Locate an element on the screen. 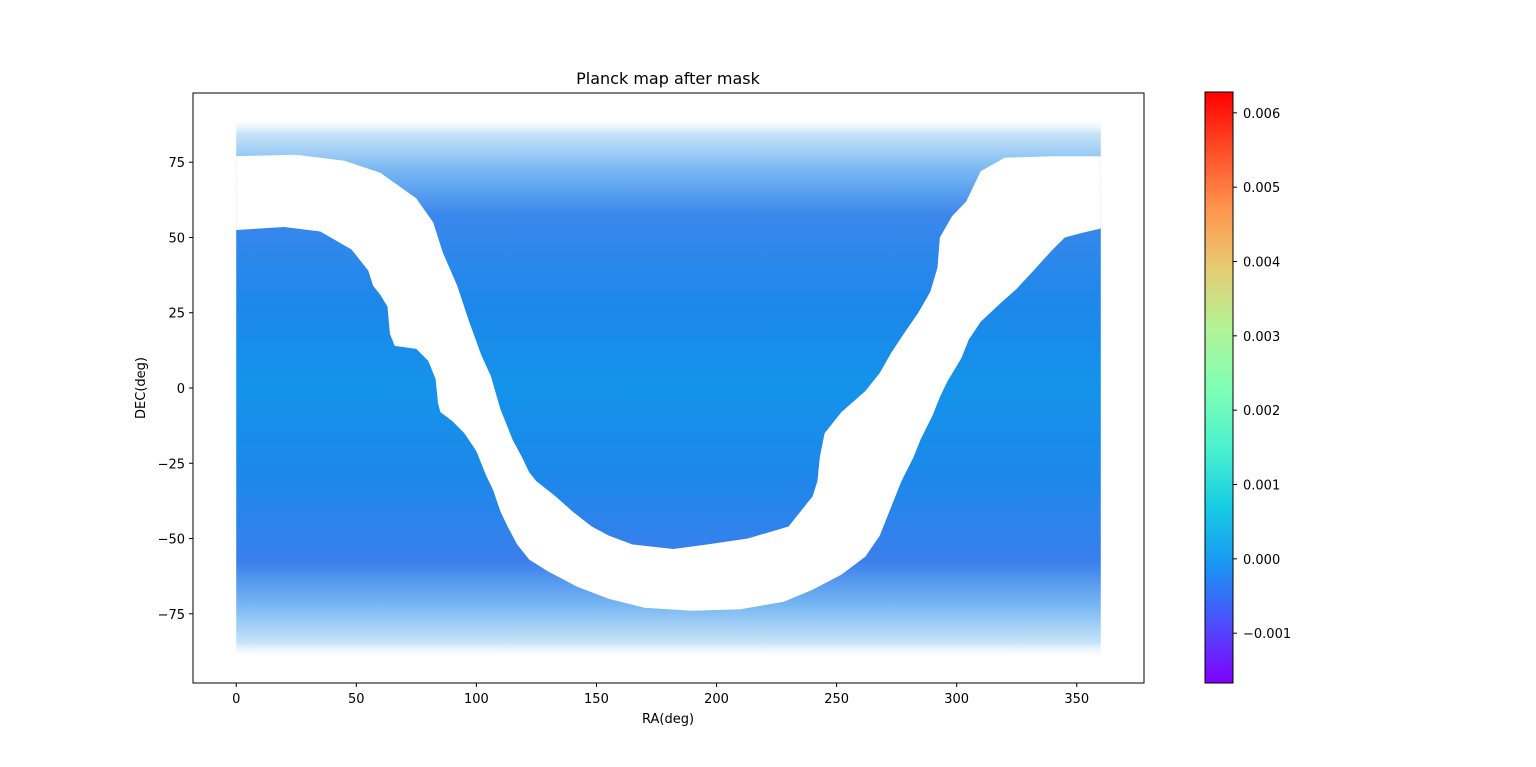  x-tick-label: 350 is located at coordinates (1076, 699).